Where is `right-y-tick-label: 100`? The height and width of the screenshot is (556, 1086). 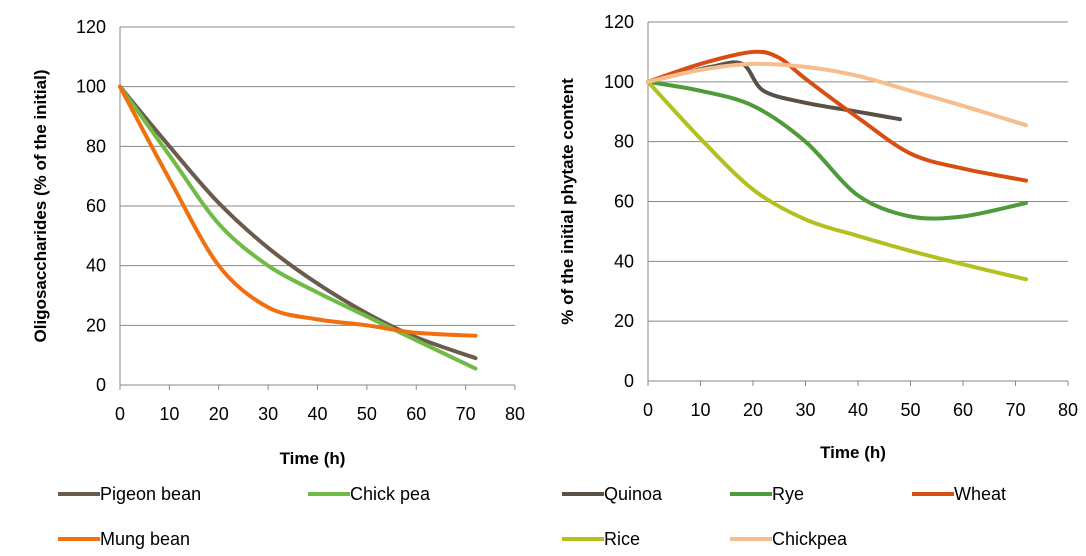 right-y-tick-label: 100 is located at coordinates (619, 82).